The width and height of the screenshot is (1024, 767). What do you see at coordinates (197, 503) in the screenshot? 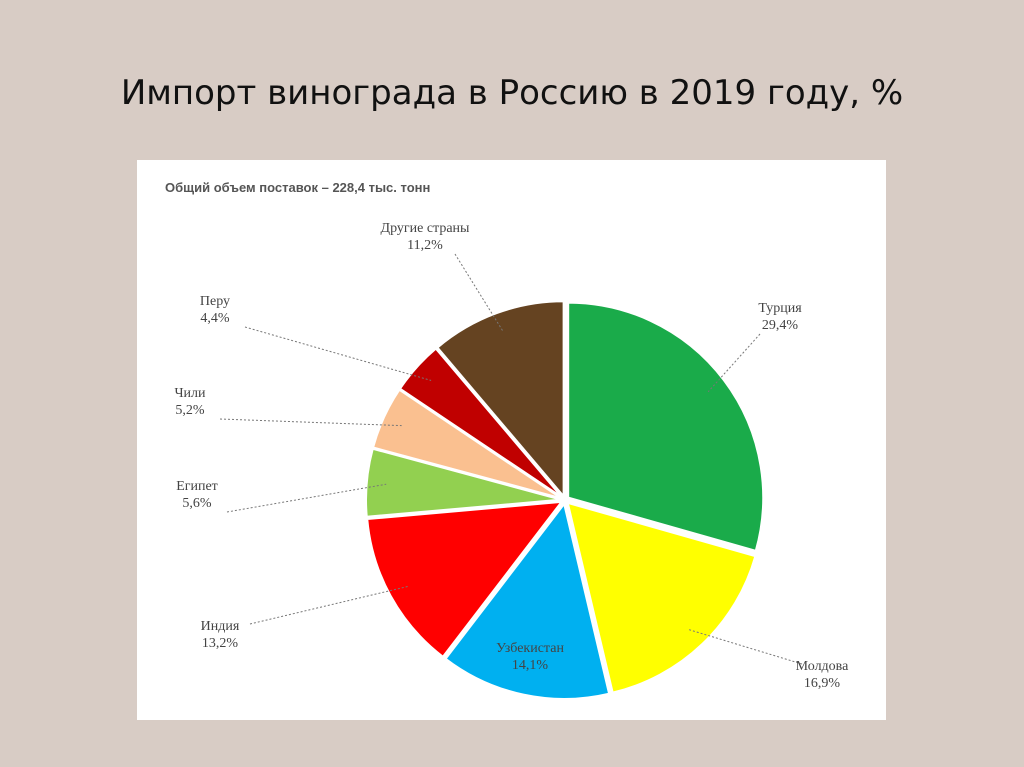
I see `slice-value-label: 5,6%` at bounding box center [197, 503].